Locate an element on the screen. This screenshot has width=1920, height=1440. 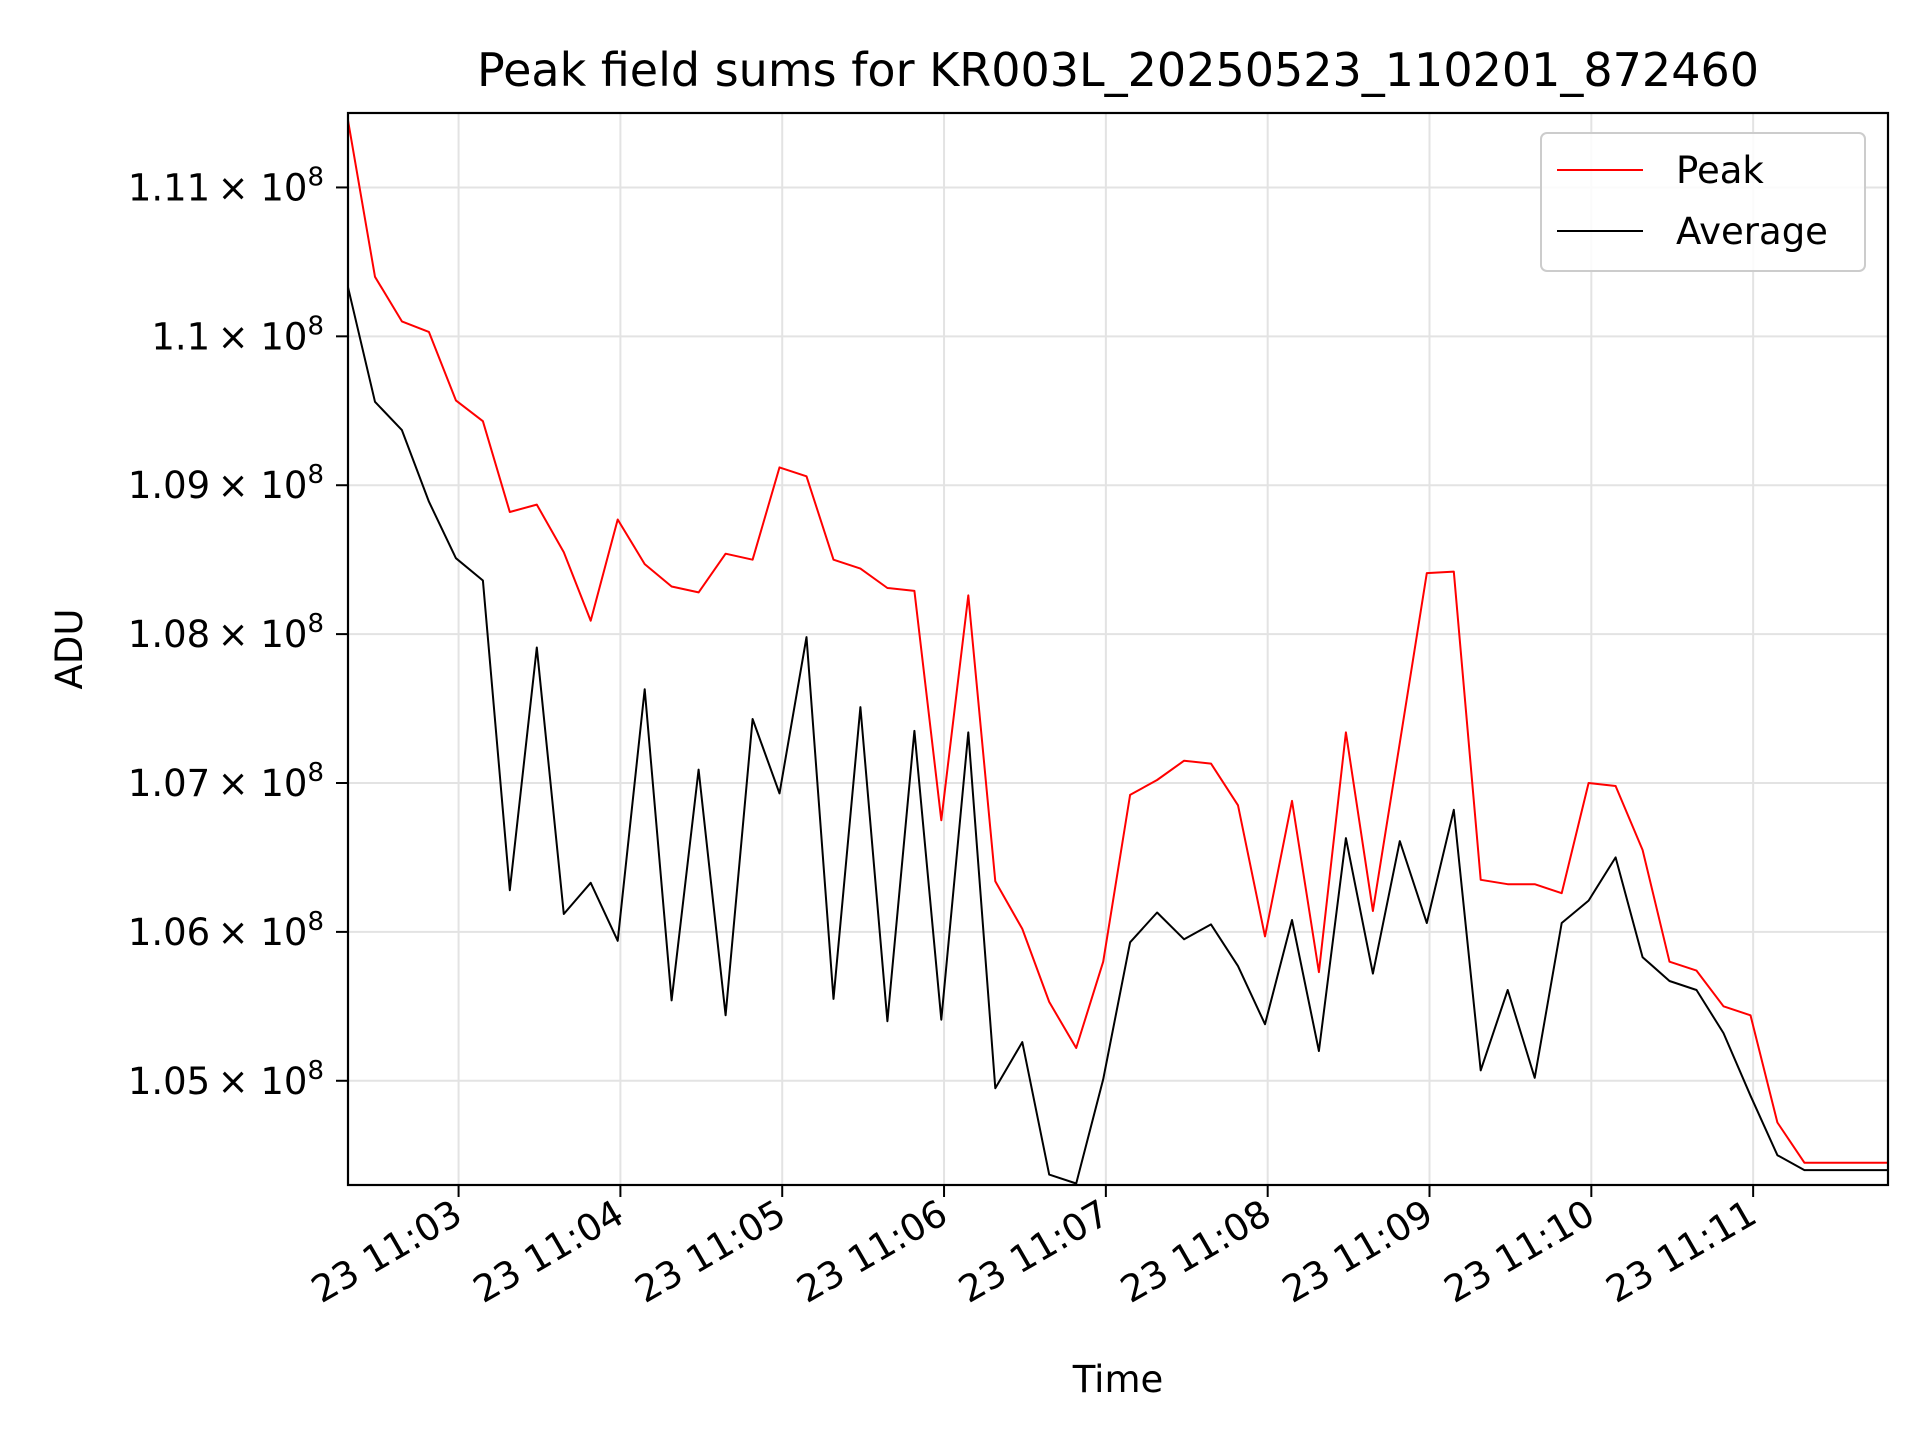
y-tick-label: 1.11 × 108 is located at coordinates (226, 185).